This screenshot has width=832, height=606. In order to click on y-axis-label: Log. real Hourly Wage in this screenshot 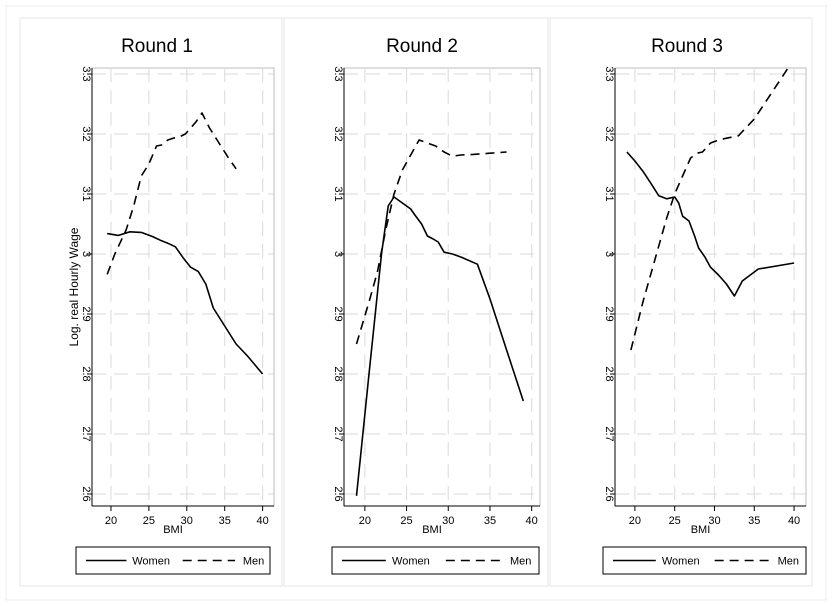, I will do `click(74, 286)`.